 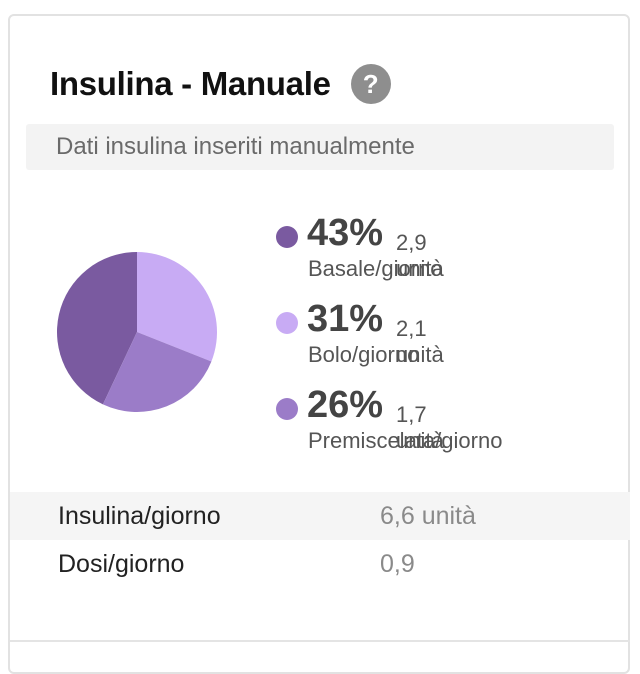 I want to click on insulin-pie-chart, so click(x=137, y=332).